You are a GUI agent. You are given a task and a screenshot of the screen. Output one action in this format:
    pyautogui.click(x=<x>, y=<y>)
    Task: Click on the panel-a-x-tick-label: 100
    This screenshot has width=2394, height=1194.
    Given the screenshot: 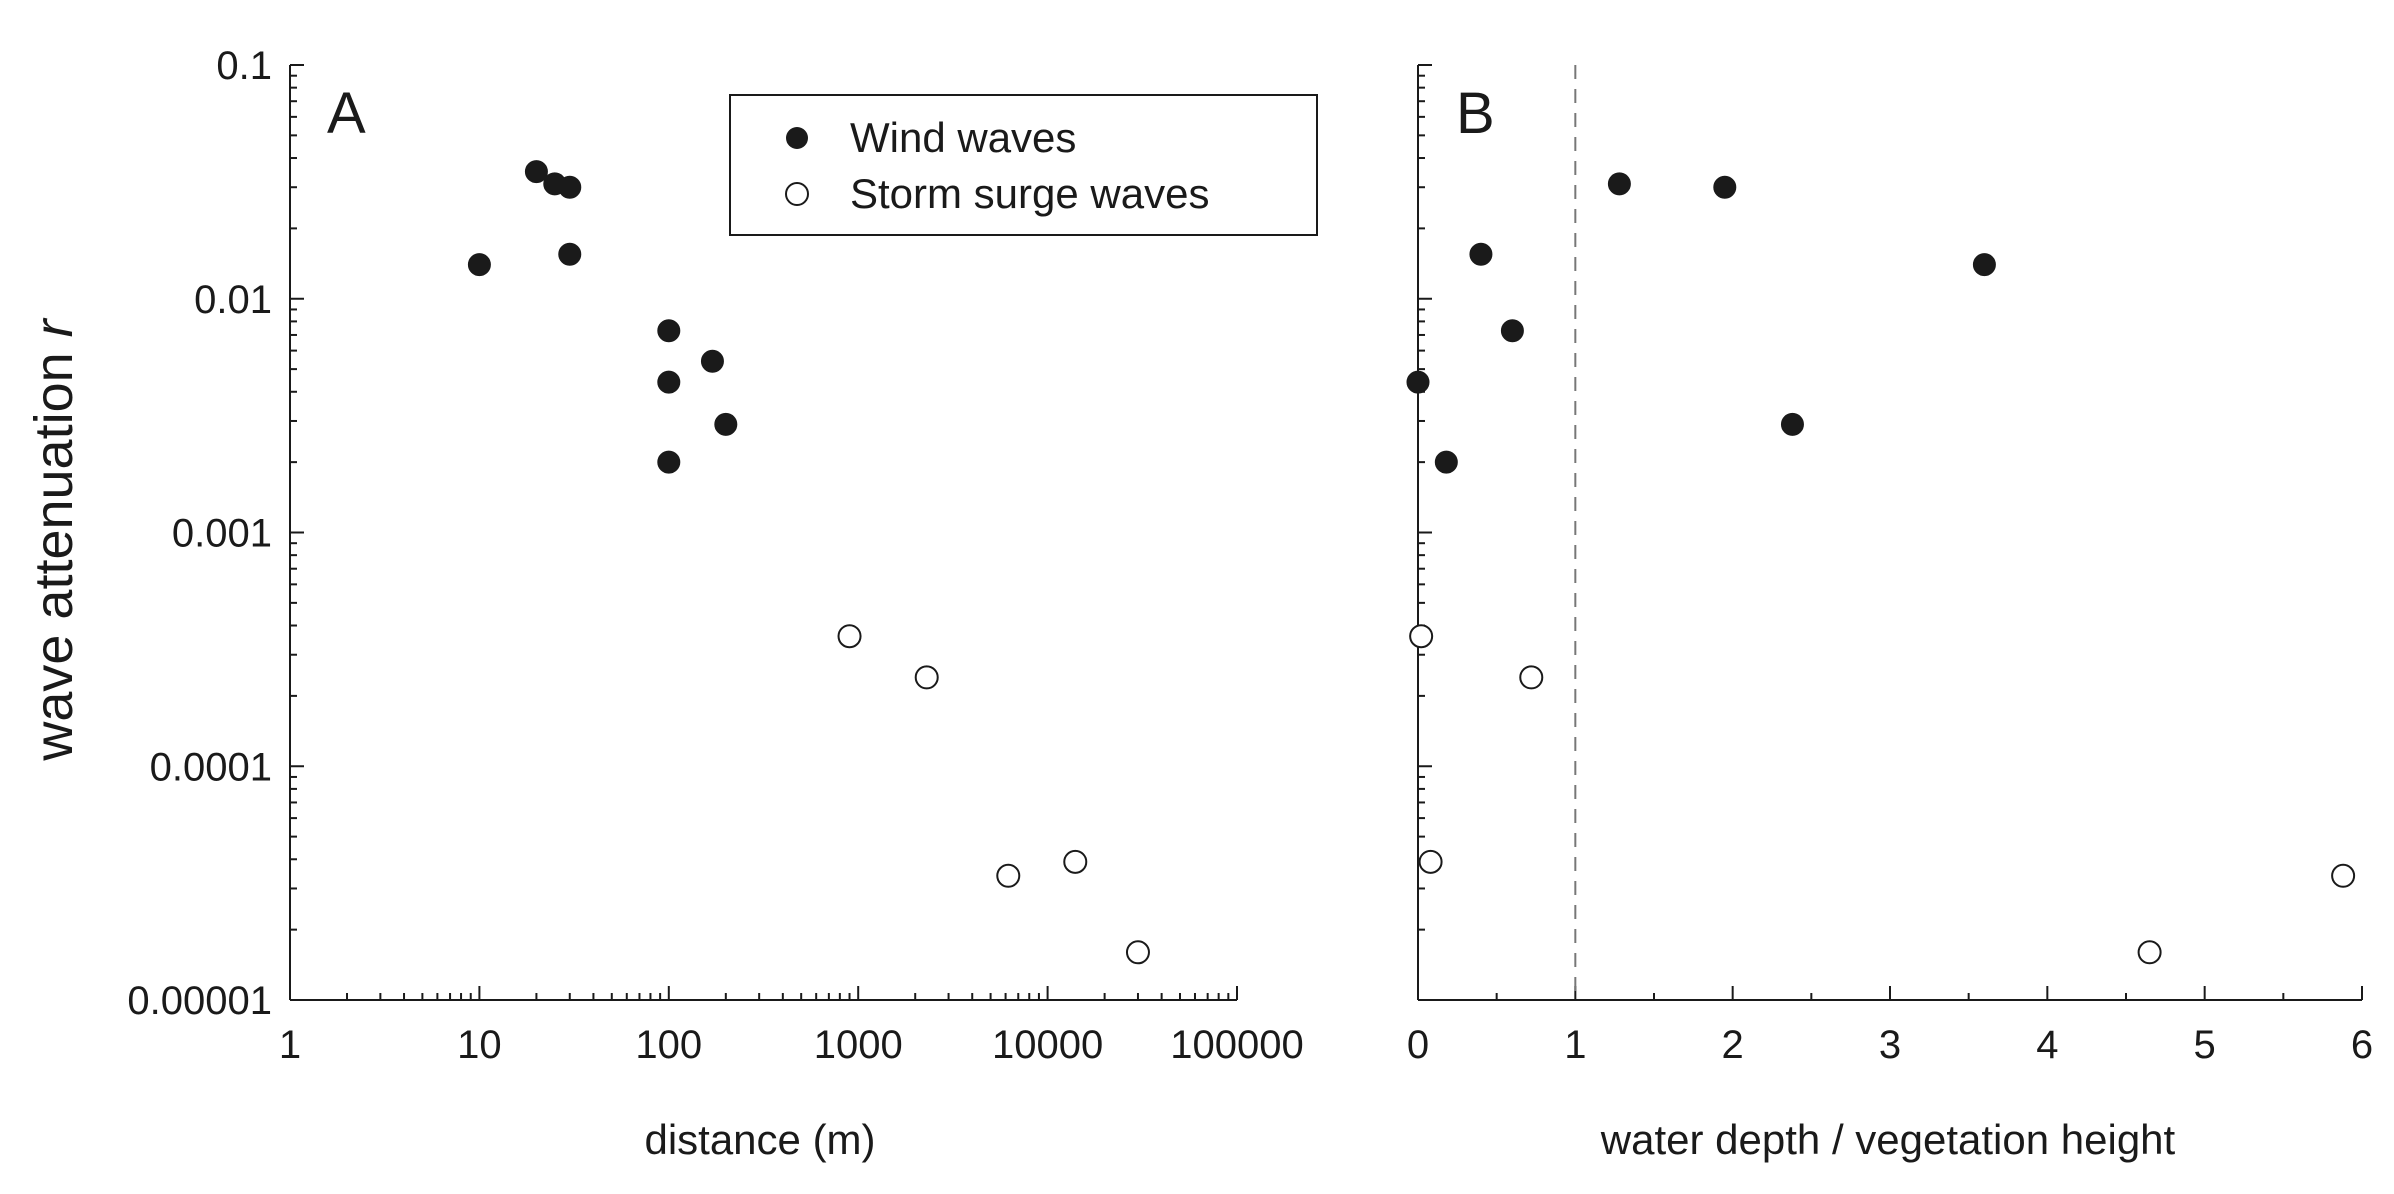 What is the action you would take?
    pyautogui.click(x=668, y=1045)
    